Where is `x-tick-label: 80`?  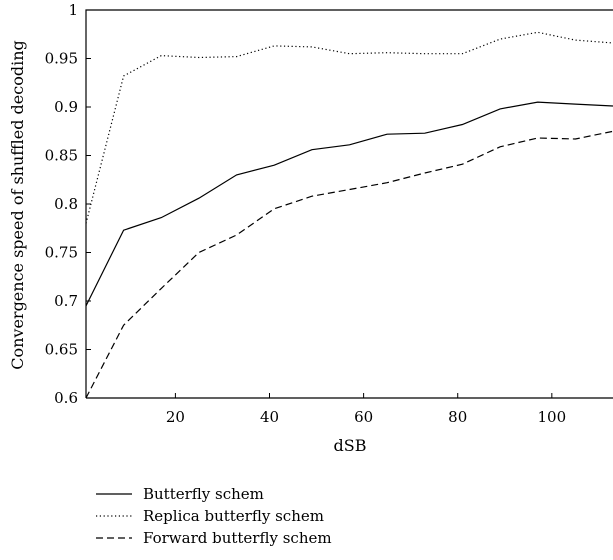
x-tick-label: 80 is located at coordinates (457, 417).